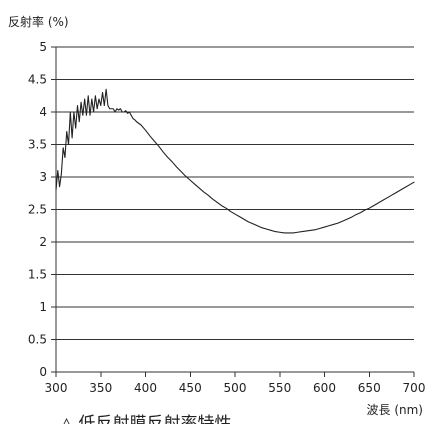 This screenshot has height=424, width=431. Describe the element at coordinates (37, 340) in the screenshot. I see `y-tick-label-1: 0.5` at that location.